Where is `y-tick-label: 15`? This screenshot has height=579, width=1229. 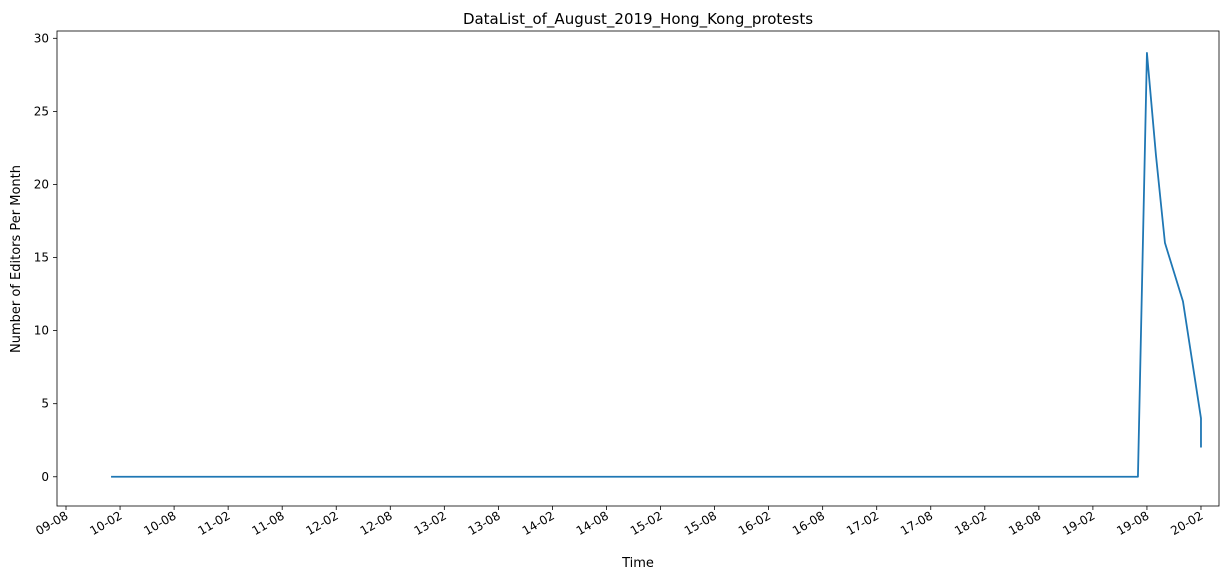
y-tick-label: 15 is located at coordinates (41, 258).